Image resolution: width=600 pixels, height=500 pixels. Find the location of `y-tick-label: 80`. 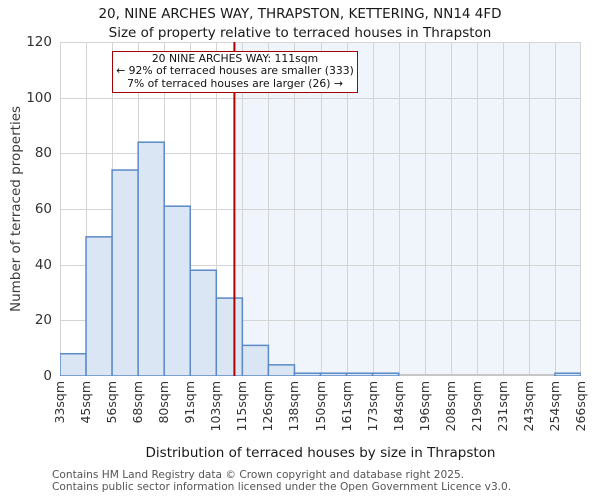

y-tick-label: 80 is located at coordinates (43, 153).